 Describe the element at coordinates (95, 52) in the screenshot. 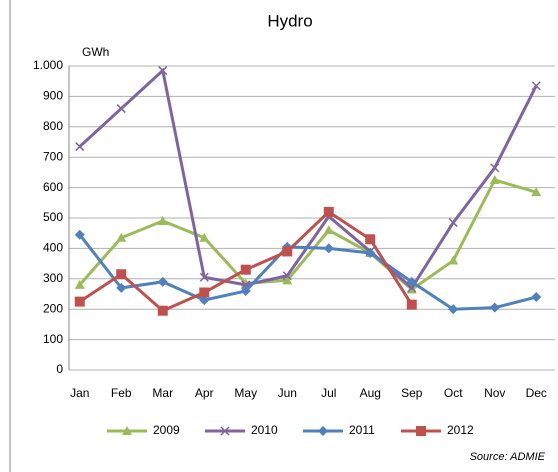

I see `y-axis-label: GWh` at that location.